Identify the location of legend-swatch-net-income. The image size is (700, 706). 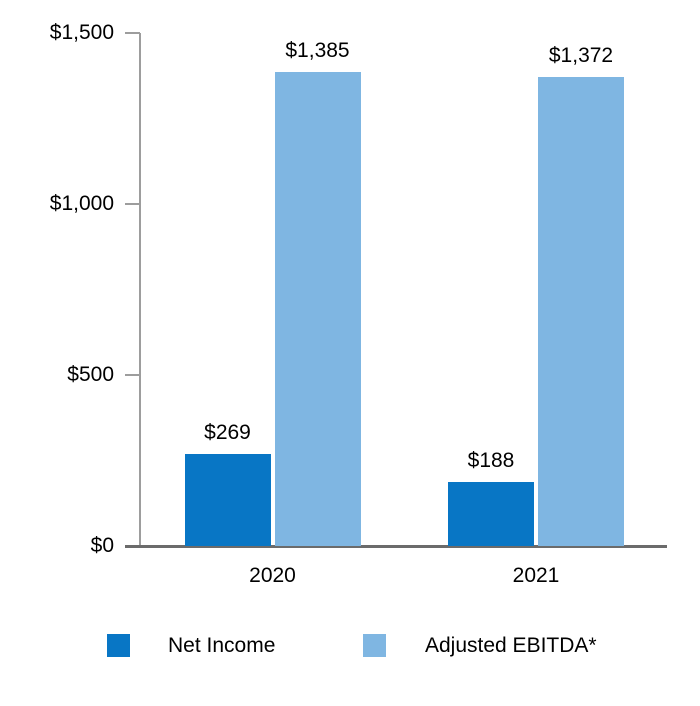
(118, 645).